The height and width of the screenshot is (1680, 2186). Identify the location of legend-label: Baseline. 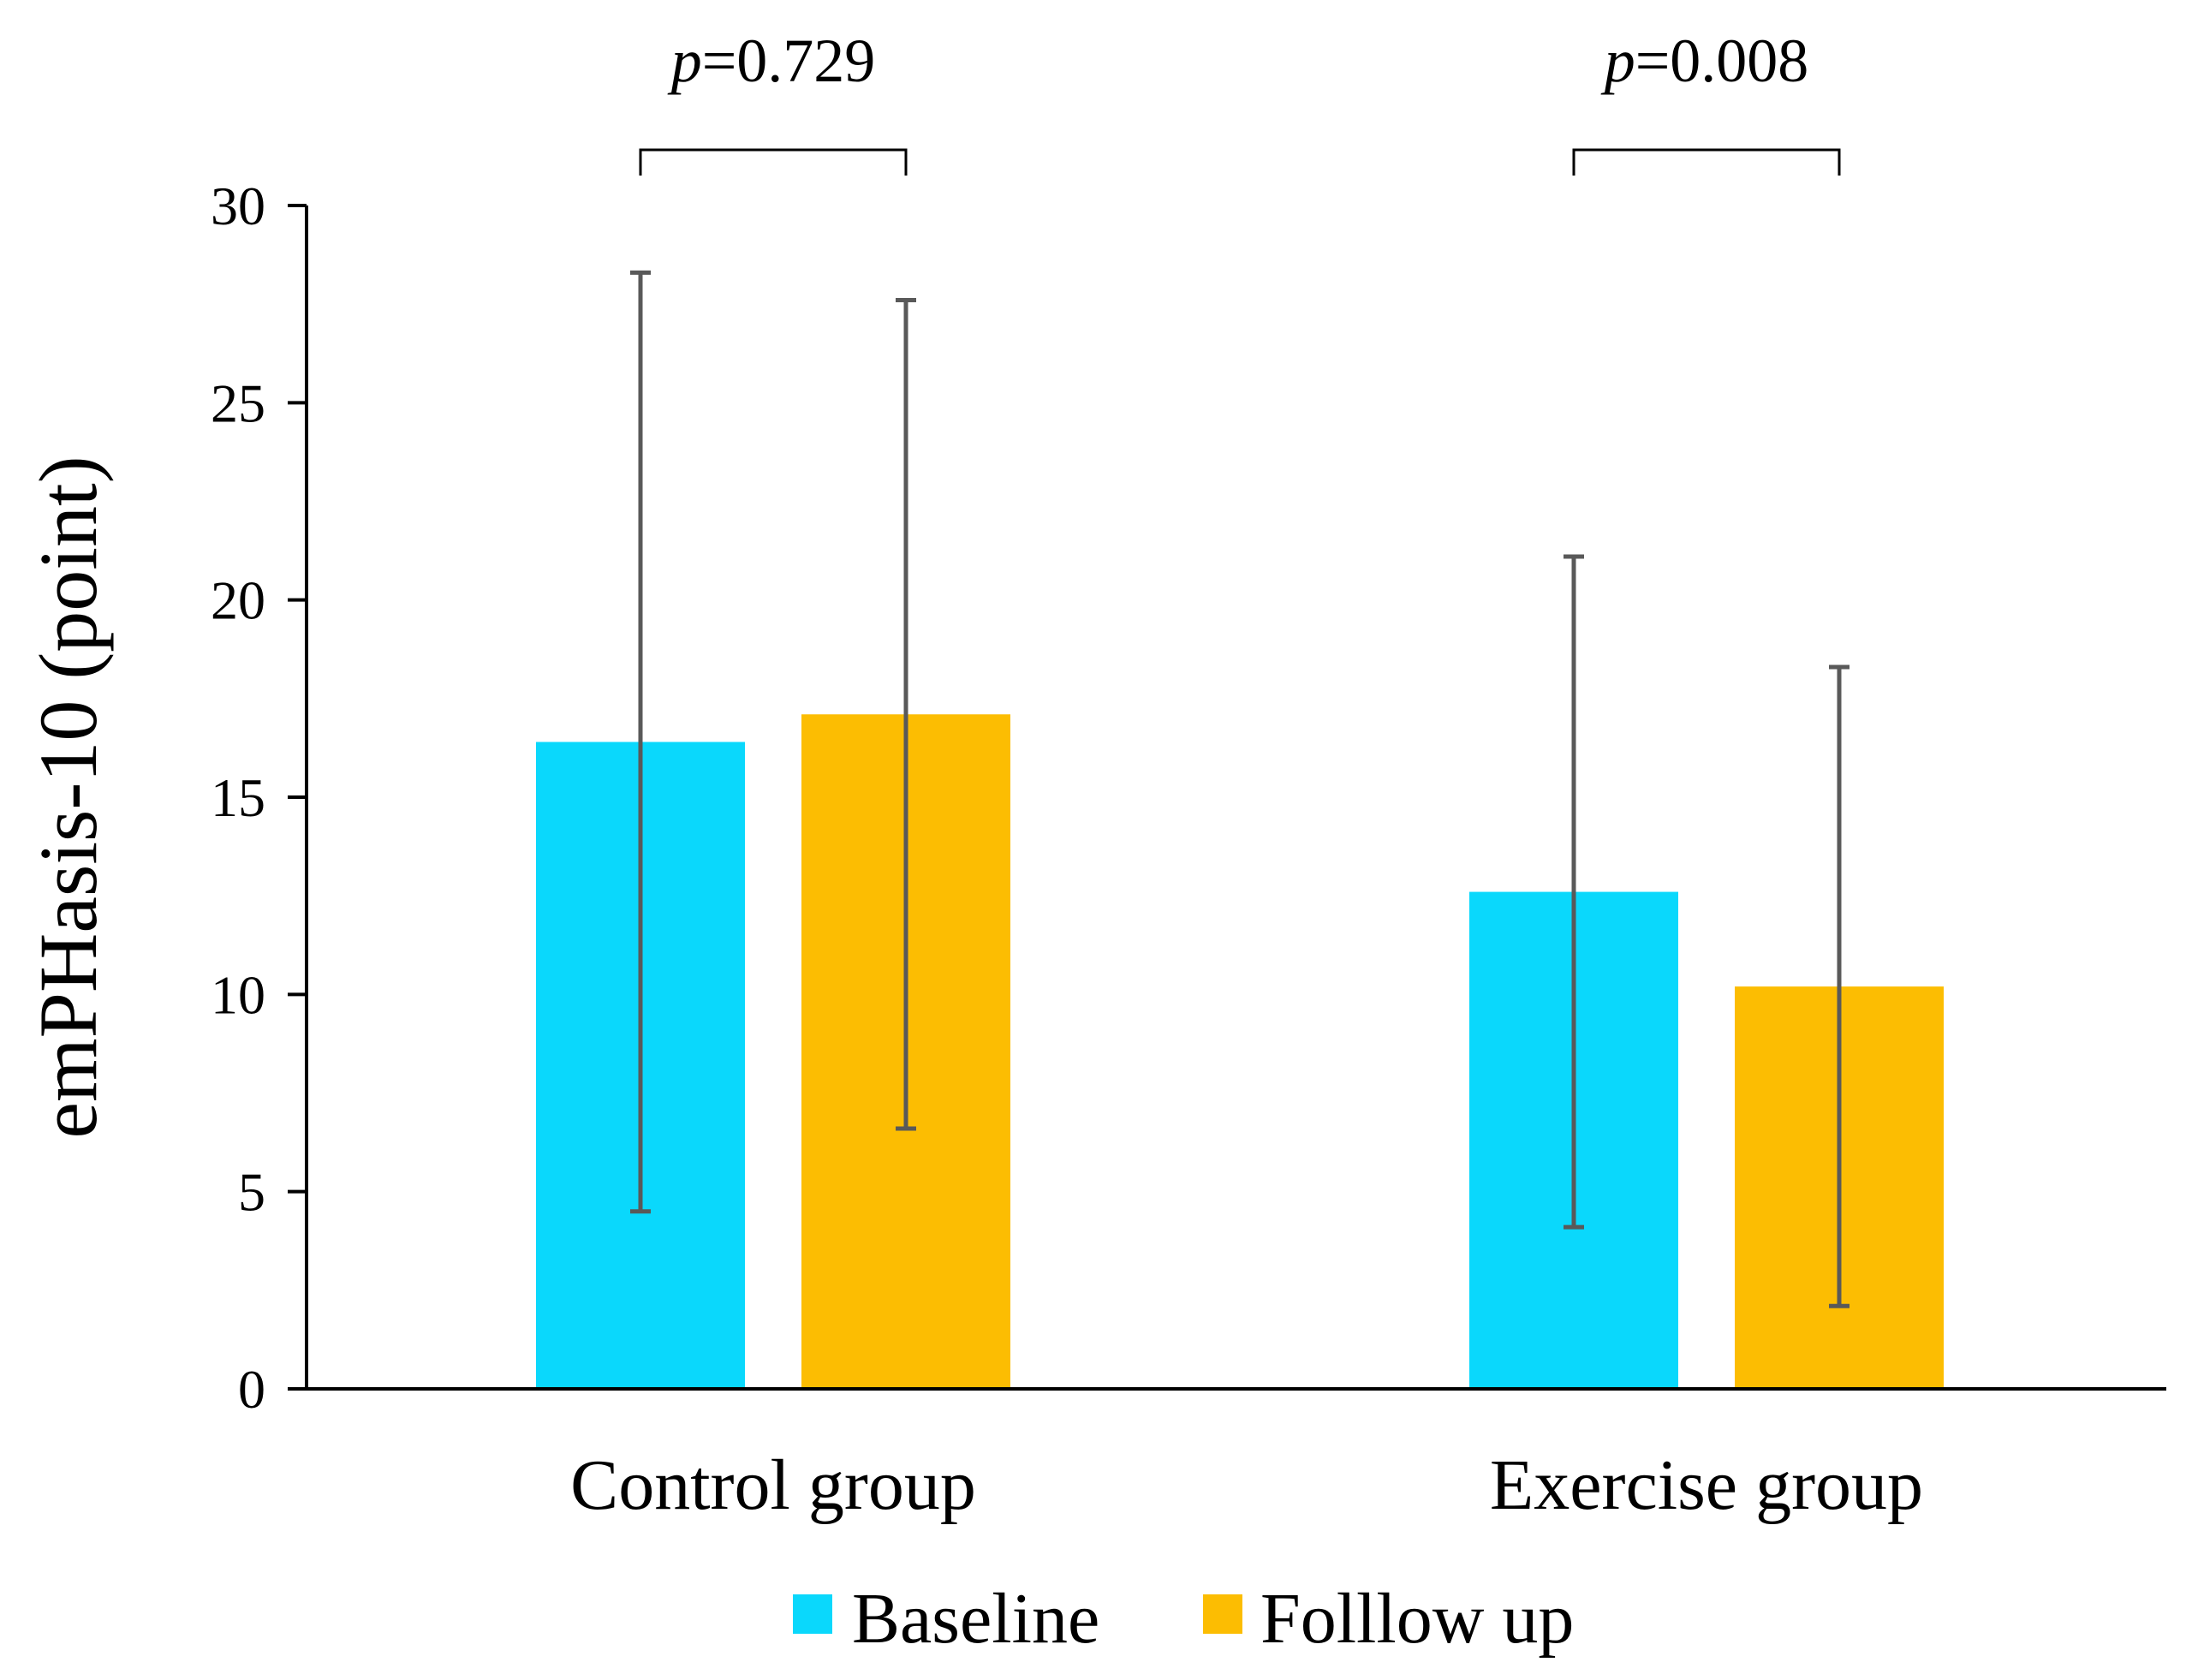
(975, 1619).